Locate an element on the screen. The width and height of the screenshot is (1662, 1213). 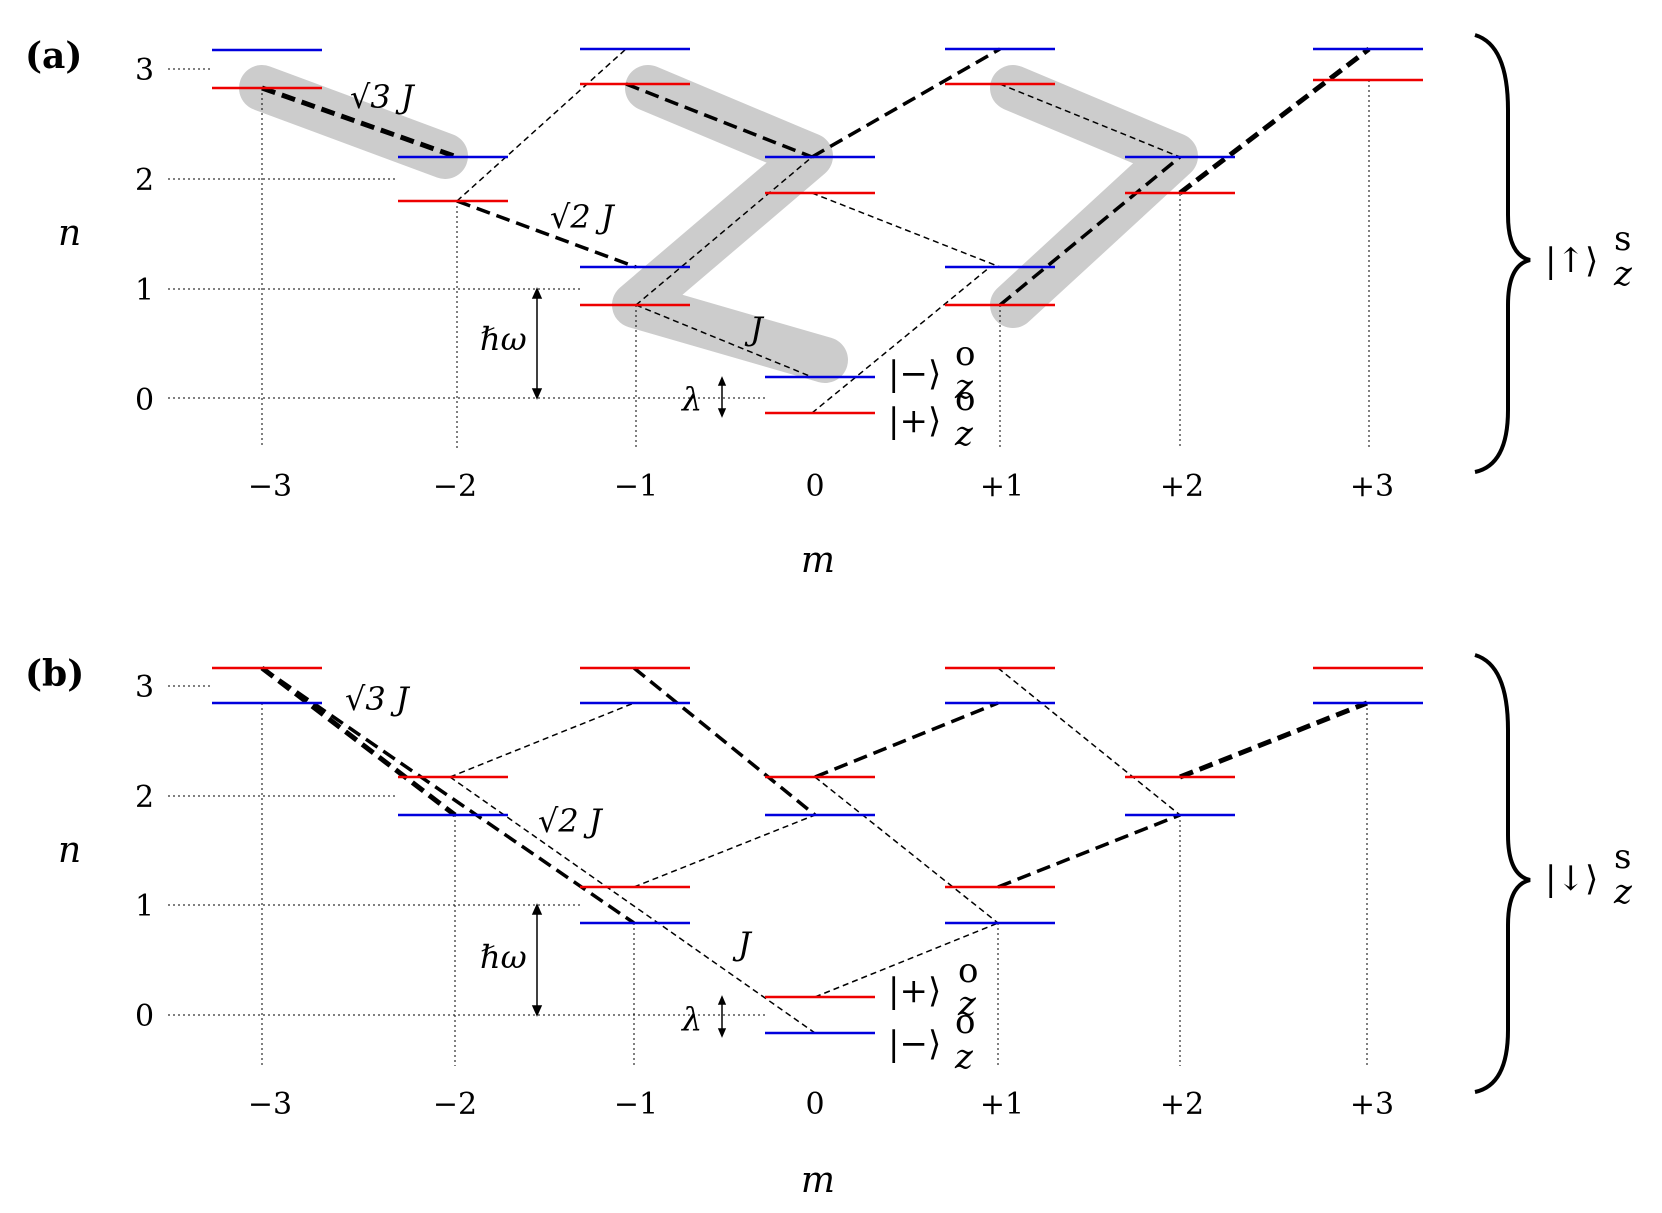
spin-state-label: |↑⟩ s z is located at coordinates (1589, 256).